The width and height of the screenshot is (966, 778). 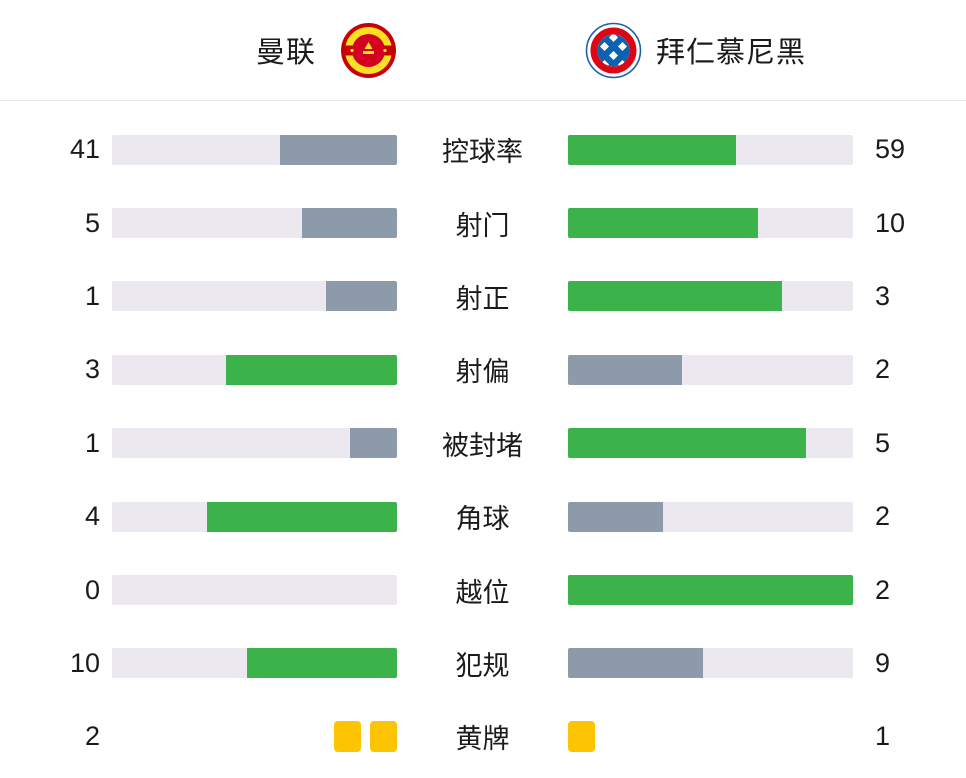 I want to click on stat-row: 1 被封堵 5, so click(x=483, y=443).